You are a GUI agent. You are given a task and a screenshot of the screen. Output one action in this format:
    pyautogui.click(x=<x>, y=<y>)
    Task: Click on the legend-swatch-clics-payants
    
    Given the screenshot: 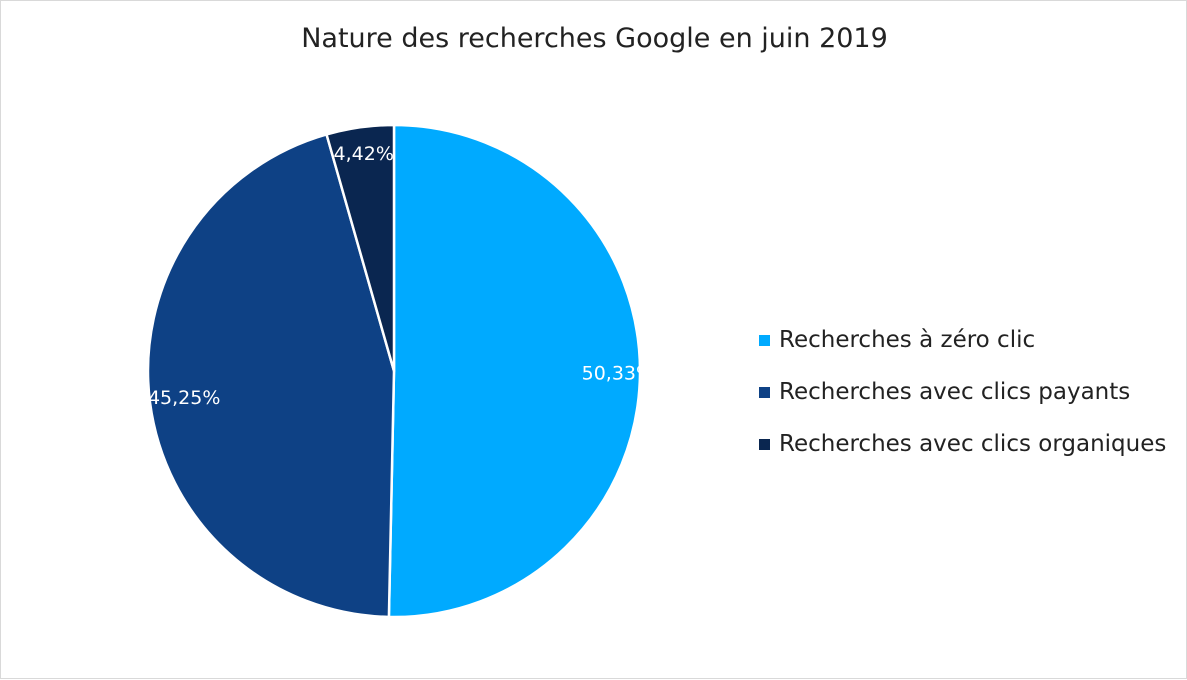 What is the action you would take?
    pyautogui.click(x=764, y=392)
    